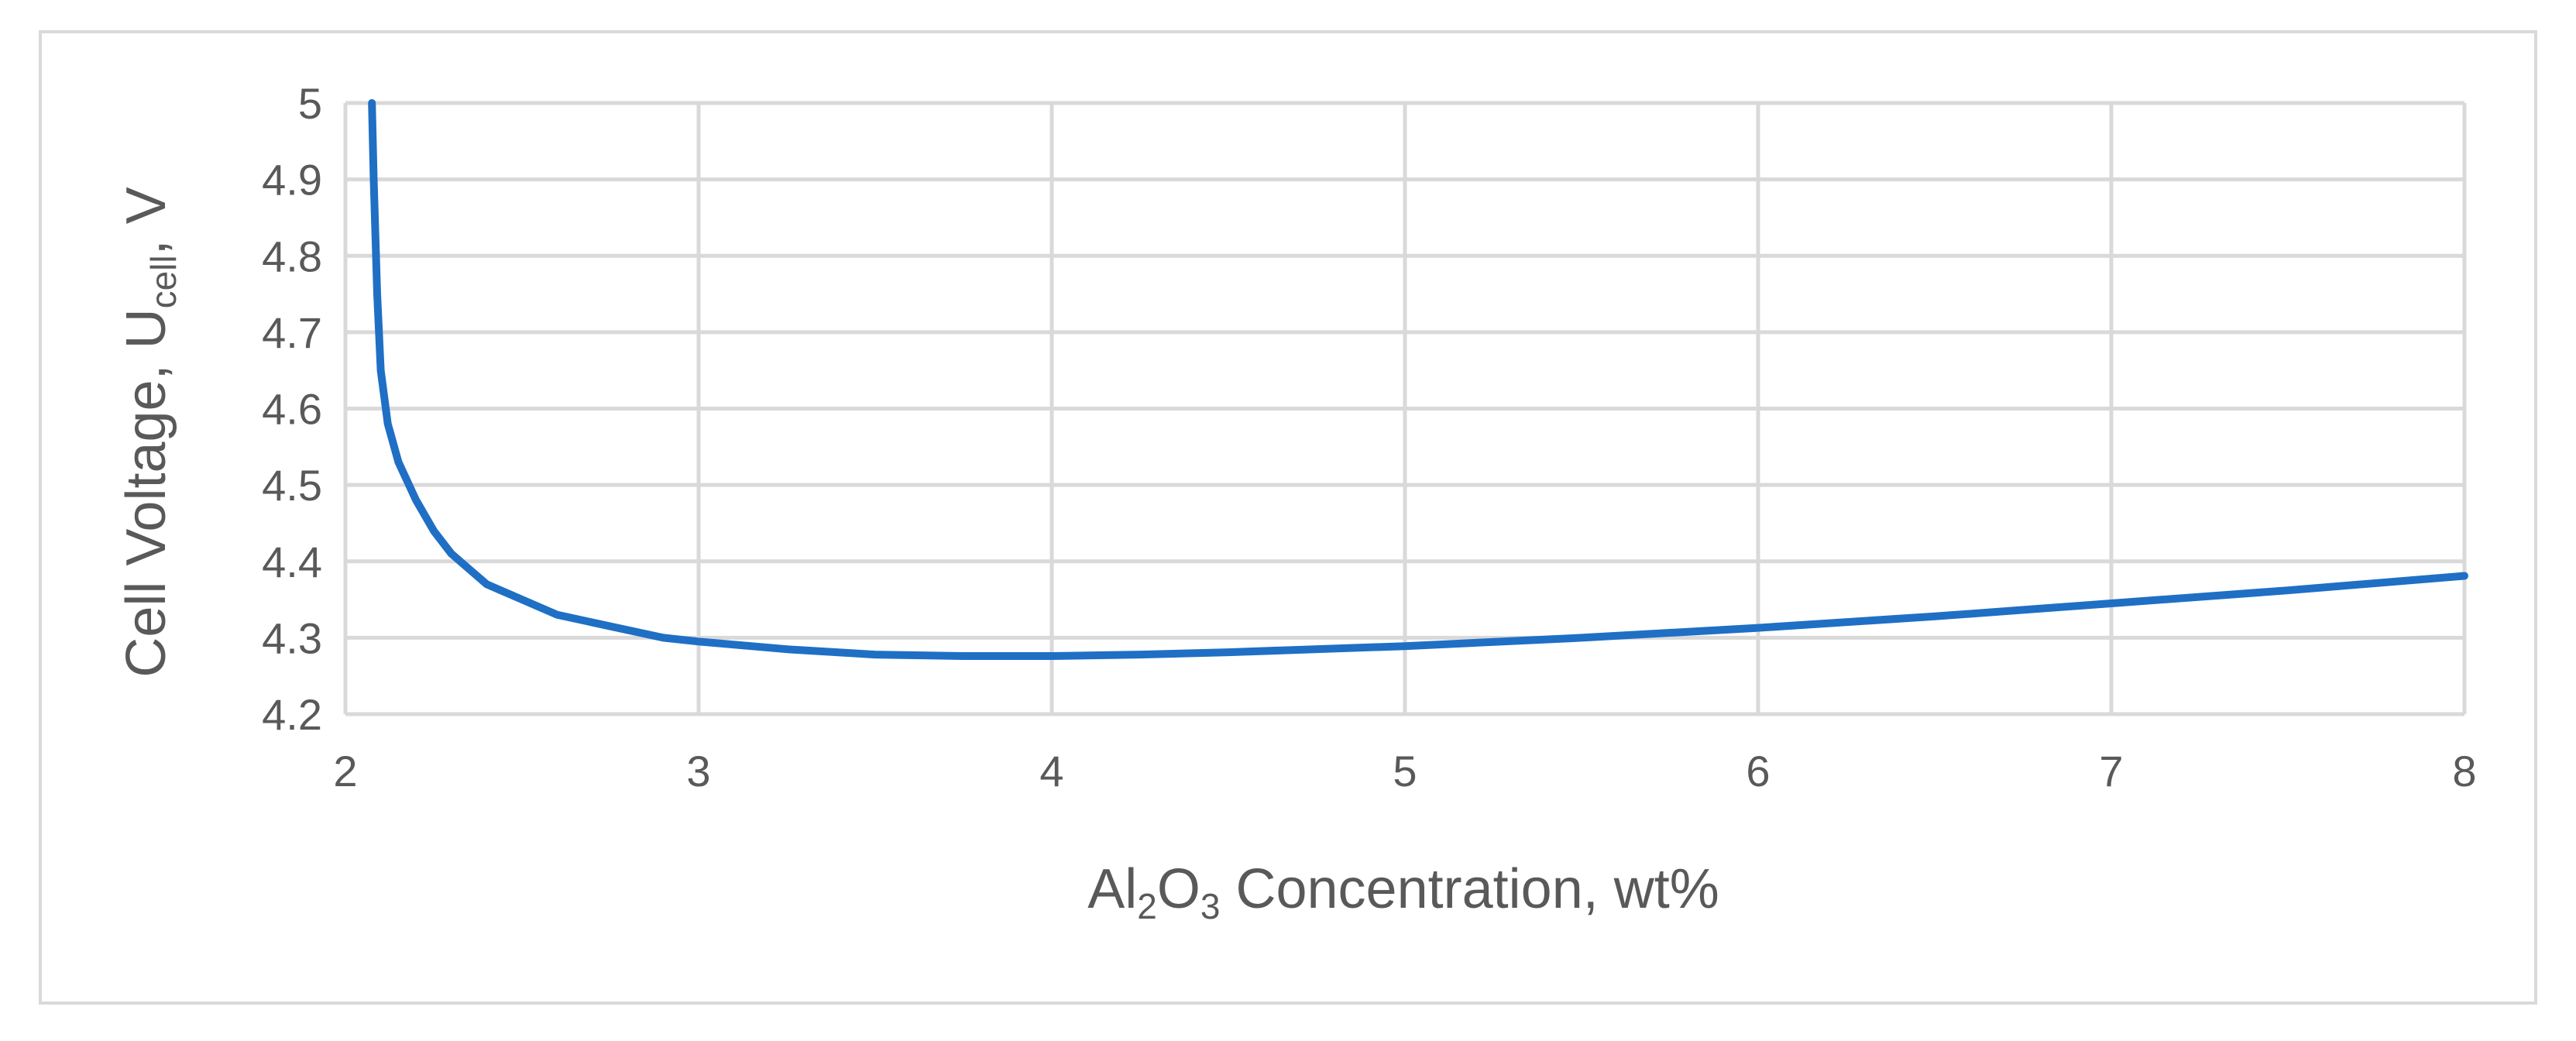 This screenshot has height=1041, width=2576. I want to click on x-tick-label: 4, so click(1051, 771).